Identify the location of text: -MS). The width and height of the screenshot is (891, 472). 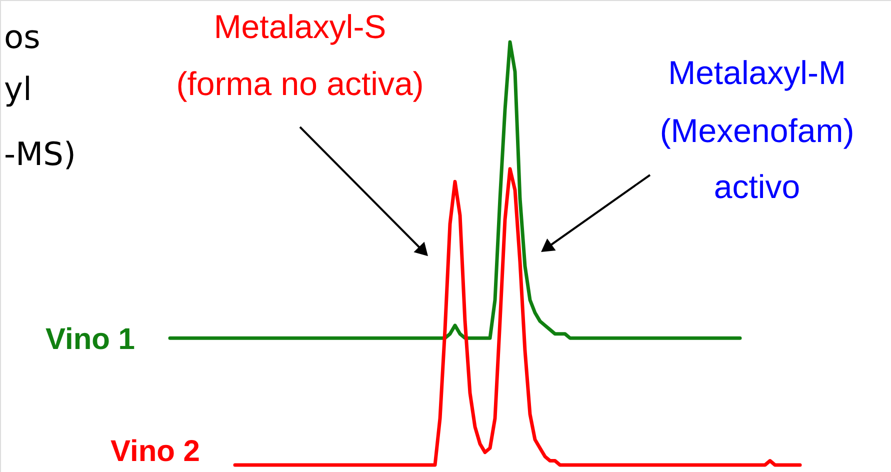
(40, 154).